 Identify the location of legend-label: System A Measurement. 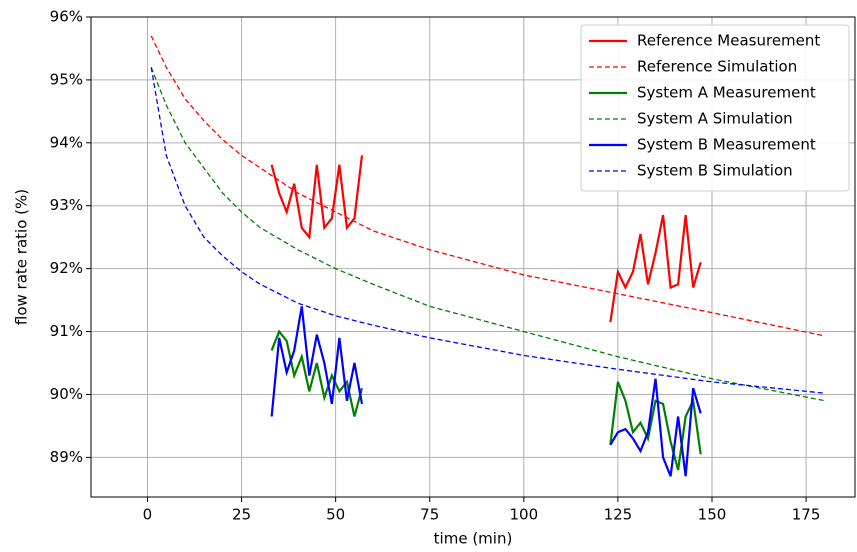
(726, 93).